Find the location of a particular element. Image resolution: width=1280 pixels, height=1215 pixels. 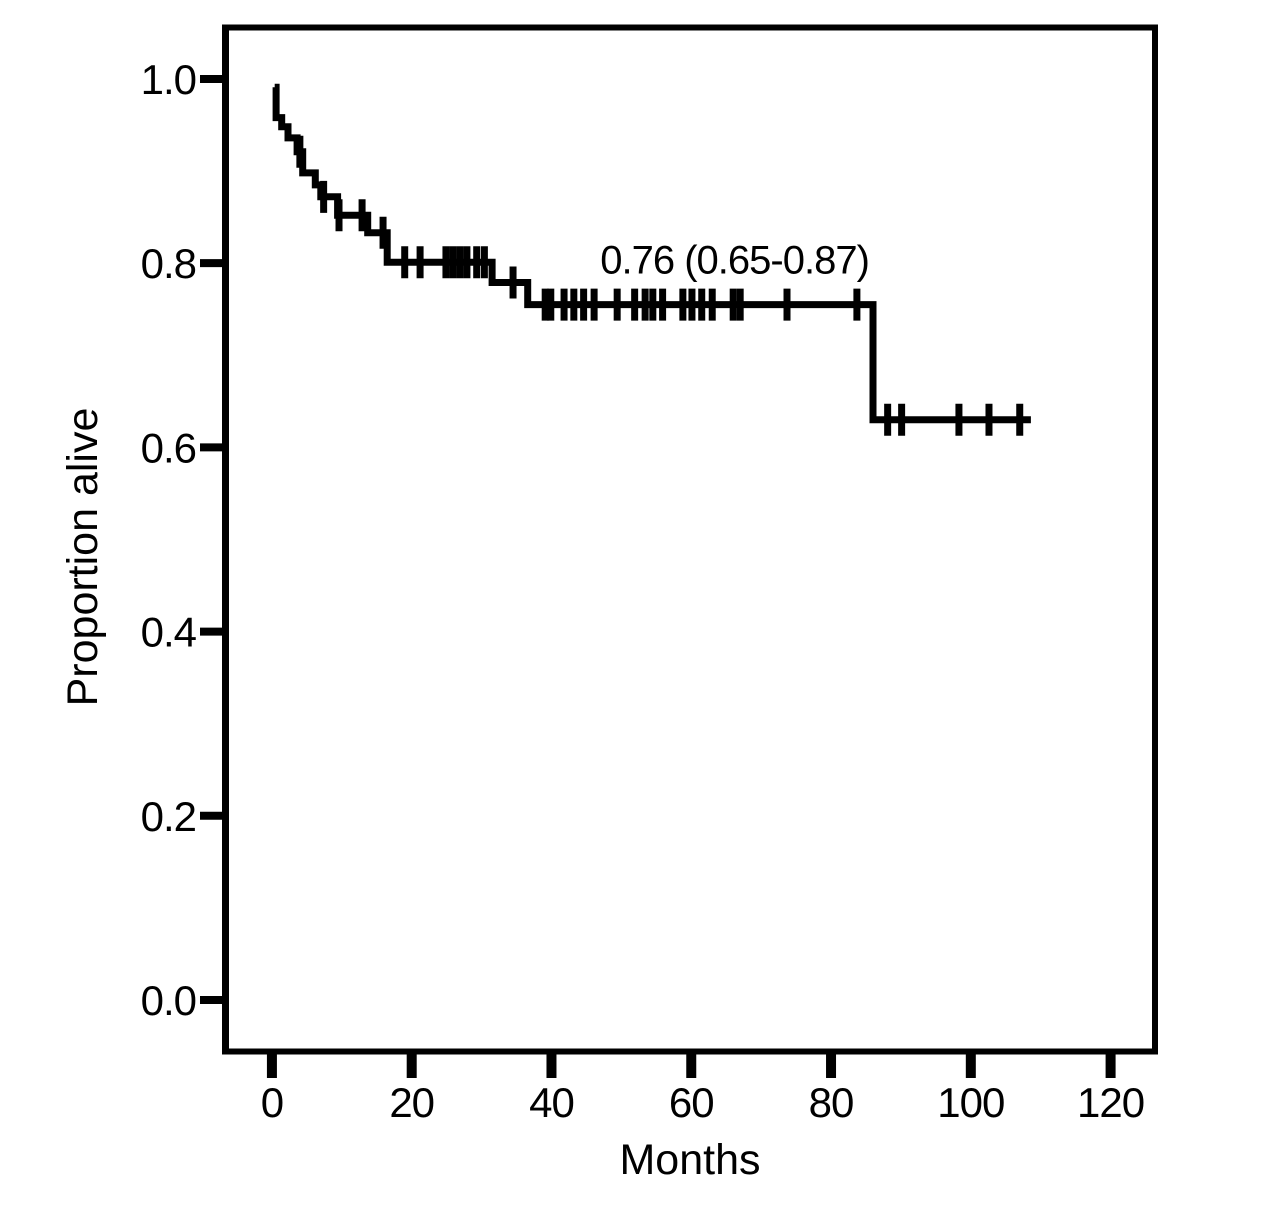

y-tick-label: 0.0 is located at coordinates (168, 1000).